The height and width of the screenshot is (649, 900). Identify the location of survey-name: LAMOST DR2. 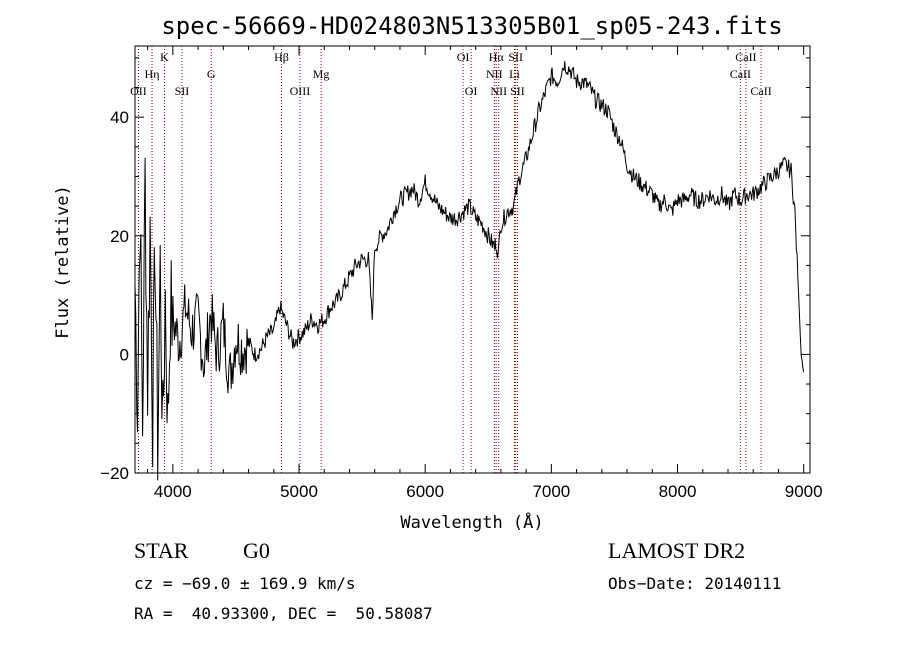
(677, 550).